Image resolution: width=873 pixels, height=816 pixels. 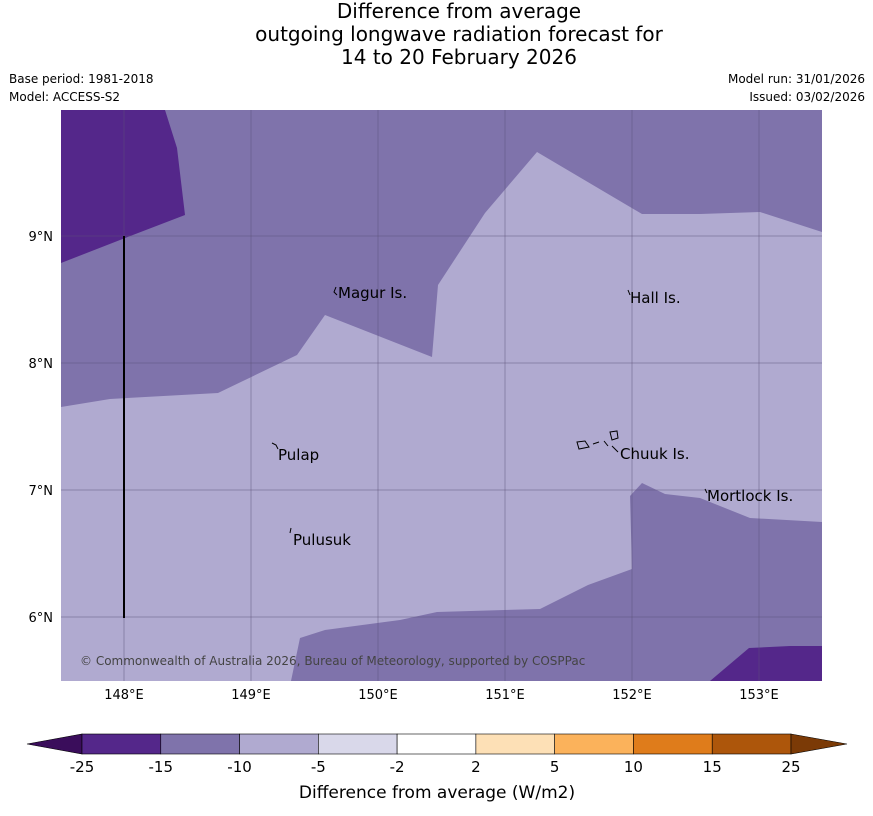 I want to click on meta-right: Model run: 31/01/2026 Issued: 03/02/2026, so click(x=796, y=88).